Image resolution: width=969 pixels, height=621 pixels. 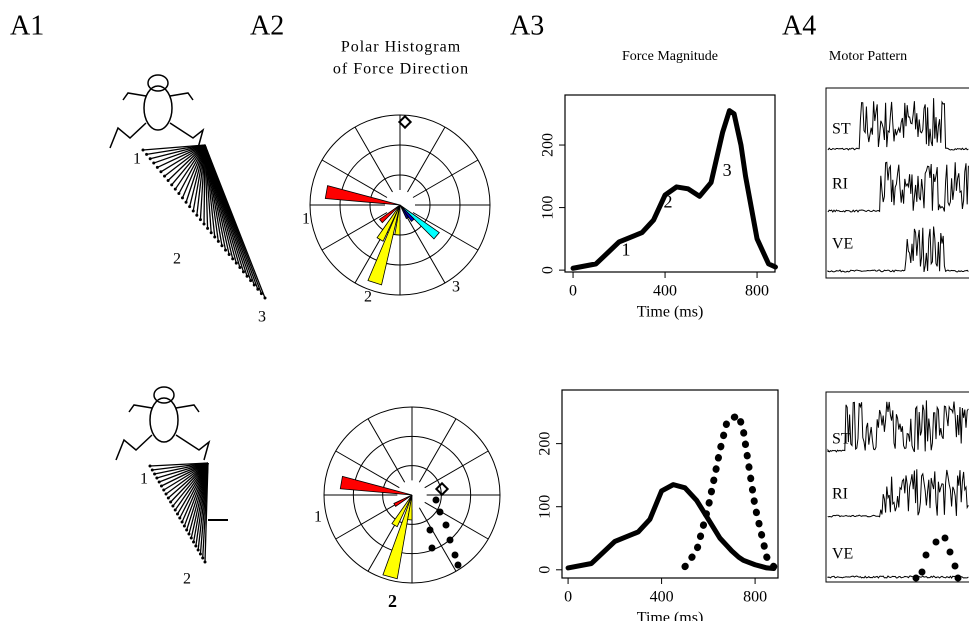 I want to click on motor-title: Motor Pattern, so click(x=868, y=56).